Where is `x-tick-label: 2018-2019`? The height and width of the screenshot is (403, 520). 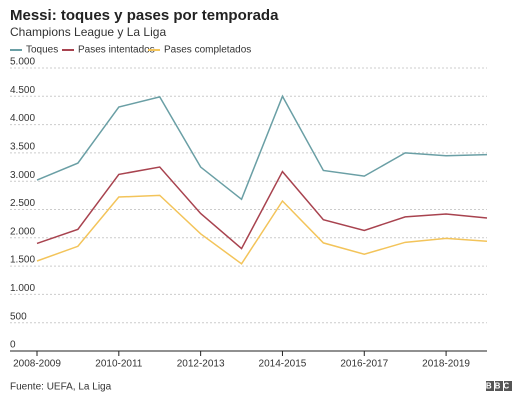 x-tick-label: 2018-2019 is located at coordinates (446, 364).